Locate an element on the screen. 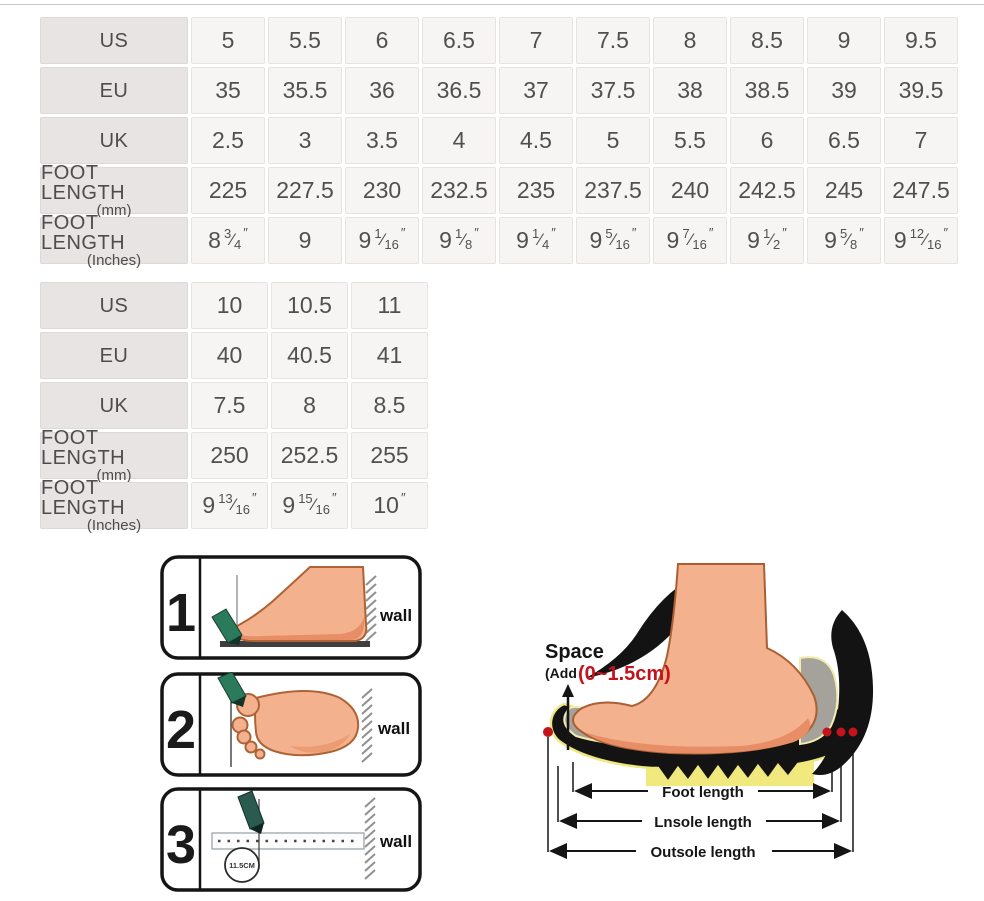 The height and width of the screenshot is (901, 984). size-cell: 247.5 is located at coordinates (921, 190).